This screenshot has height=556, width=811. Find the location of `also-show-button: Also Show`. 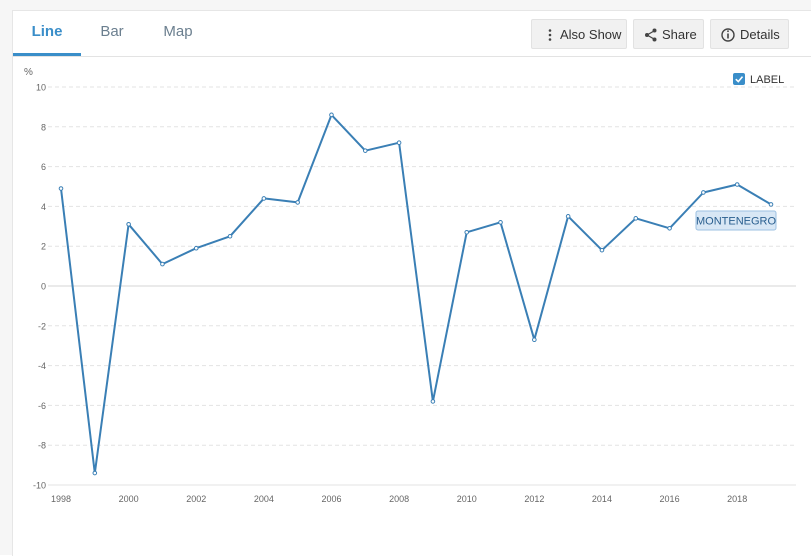

also-show-button: Also Show is located at coordinates (579, 34).